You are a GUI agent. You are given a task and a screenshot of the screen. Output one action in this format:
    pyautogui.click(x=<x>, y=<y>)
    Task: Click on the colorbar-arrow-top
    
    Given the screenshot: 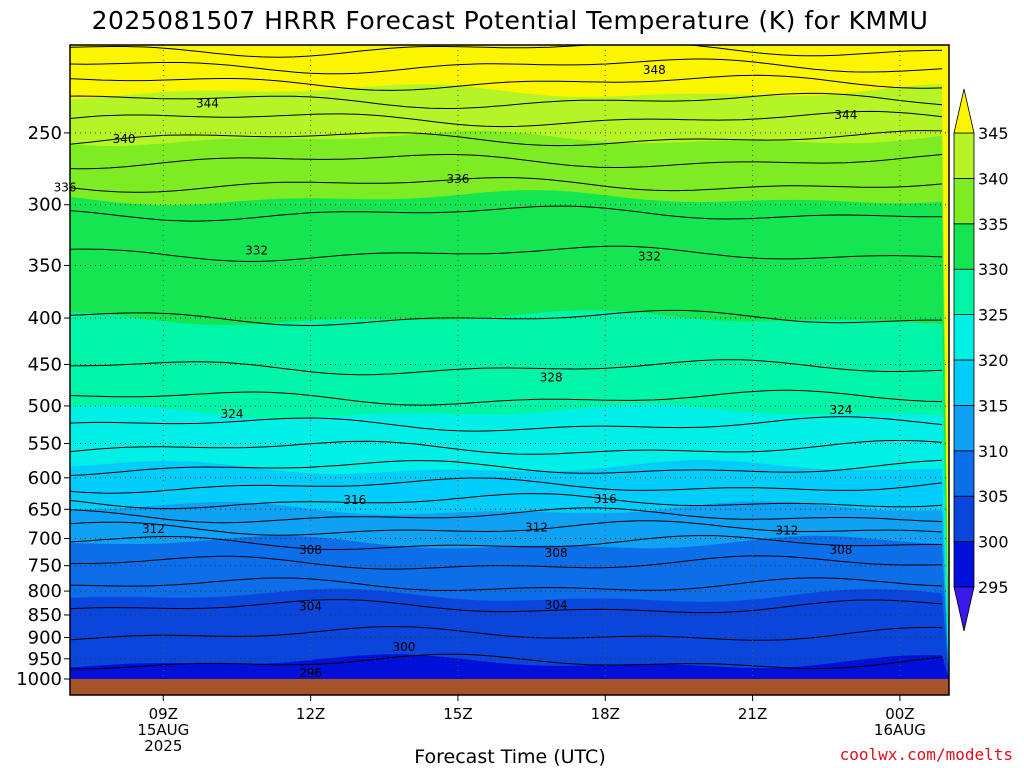 What is the action you would take?
    pyautogui.click(x=964, y=111)
    